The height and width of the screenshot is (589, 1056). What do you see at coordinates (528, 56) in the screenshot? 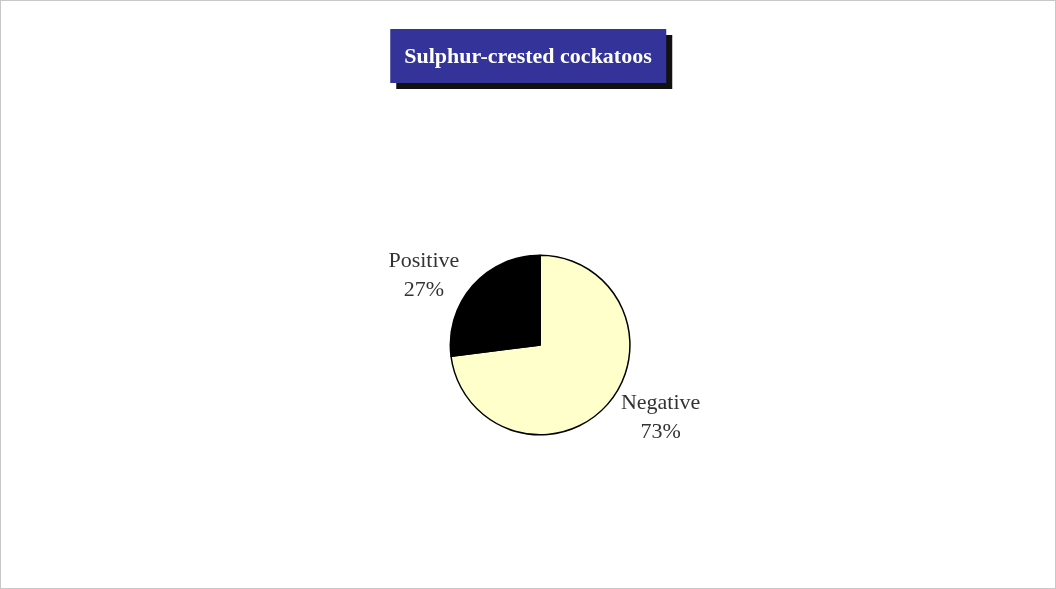
I see `chart-title: Sulphur-crested cockatoos` at bounding box center [528, 56].